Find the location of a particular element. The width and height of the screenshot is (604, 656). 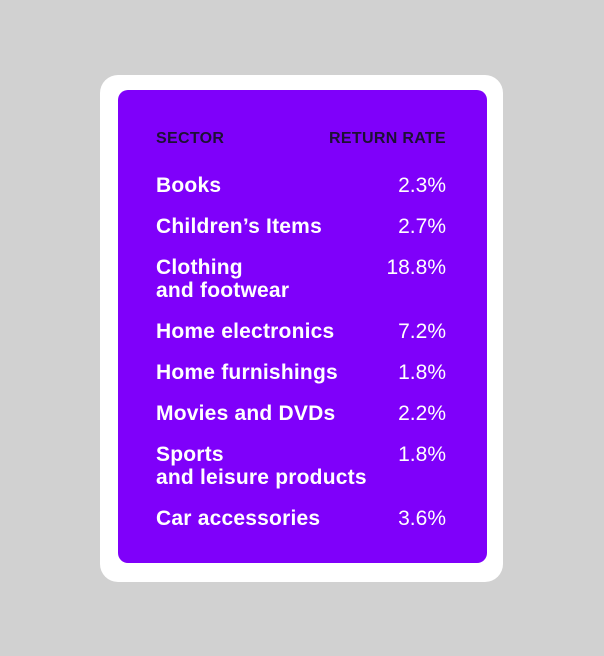

table-row: Sports and leisure products 1.8% is located at coordinates (301, 466).